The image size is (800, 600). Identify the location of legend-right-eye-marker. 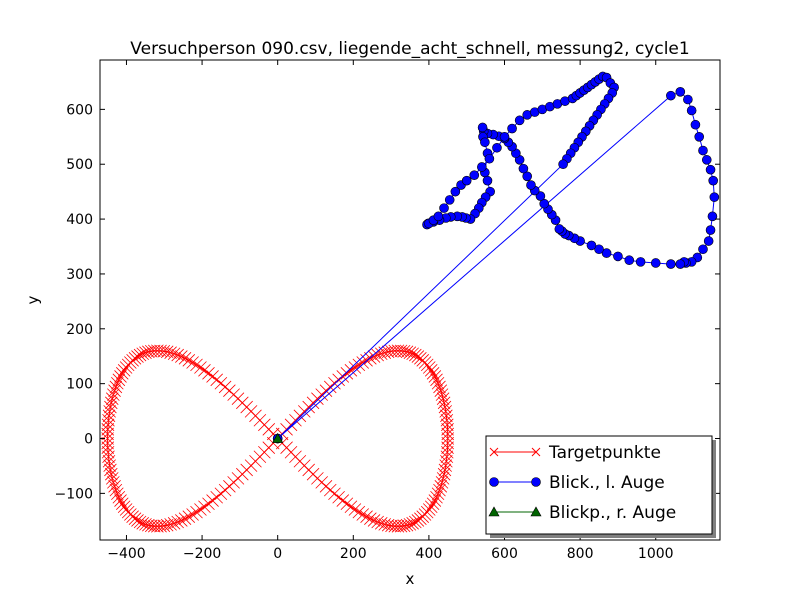
(536, 511).